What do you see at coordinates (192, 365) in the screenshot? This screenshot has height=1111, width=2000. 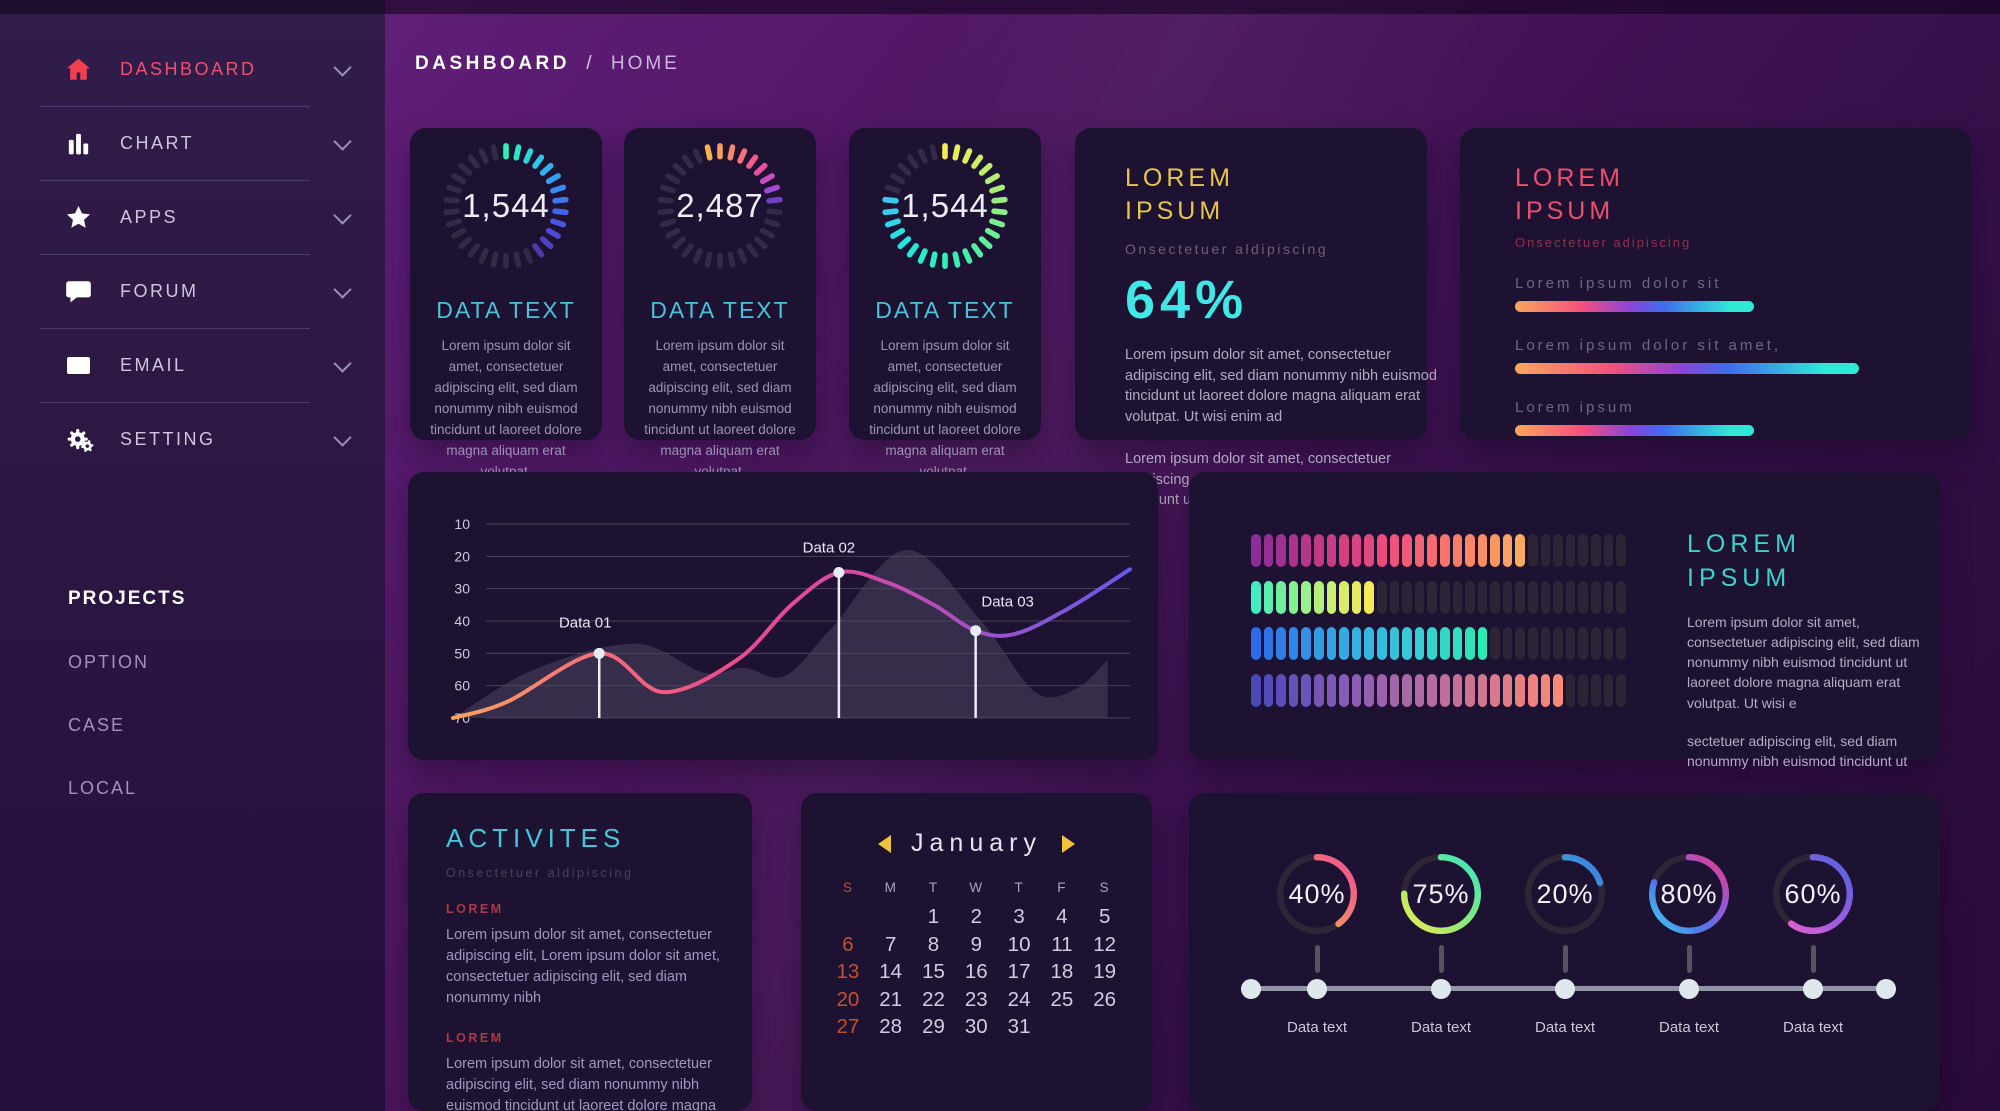 I see `sidebar-item-email: EMAIL` at bounding box center [192, 365].